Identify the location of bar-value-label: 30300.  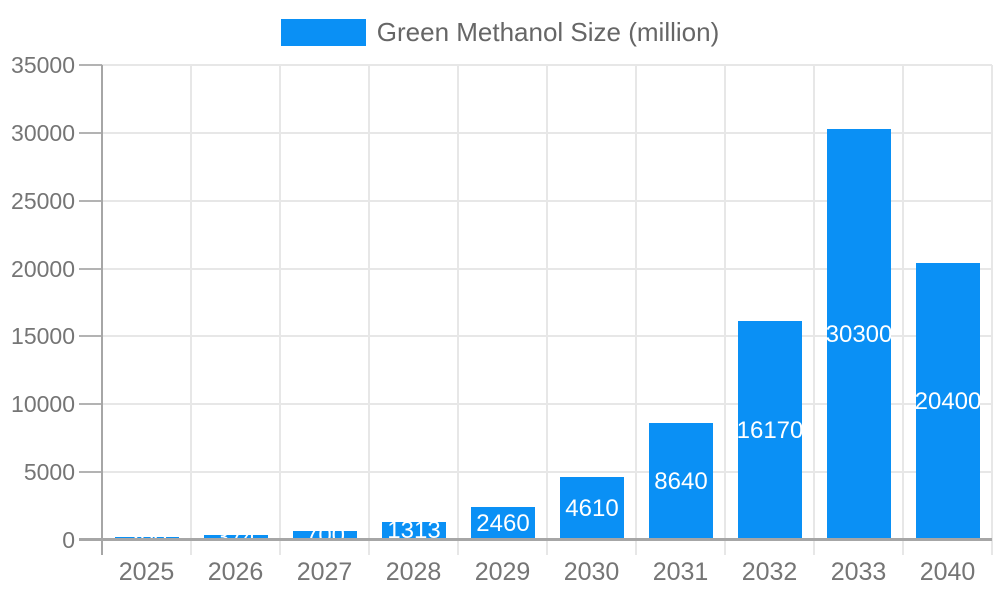
(859, 334).